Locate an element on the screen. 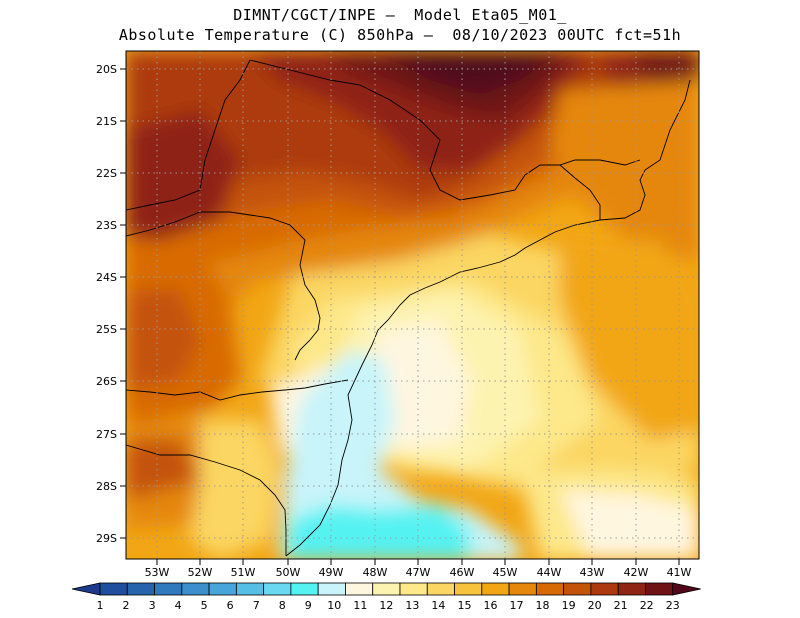 Image resolution: width=800 pixels, height=618 pixels. lon-label: 41W is located at coordinates (679, 572).